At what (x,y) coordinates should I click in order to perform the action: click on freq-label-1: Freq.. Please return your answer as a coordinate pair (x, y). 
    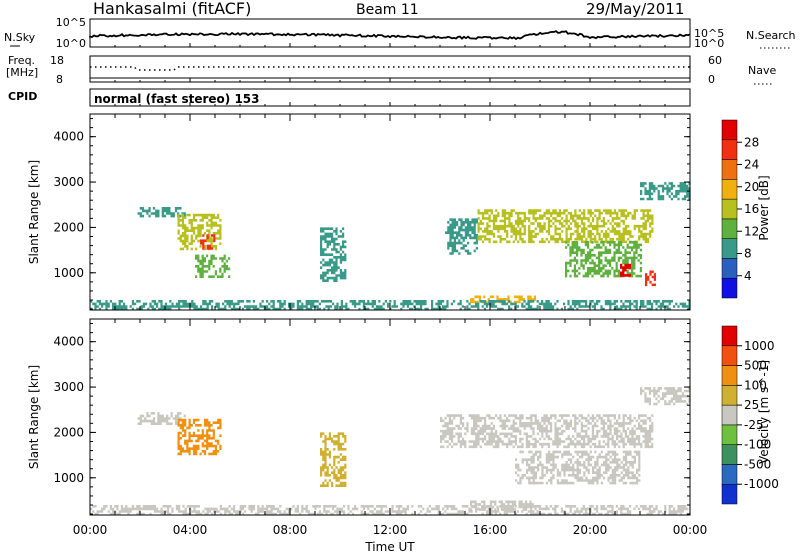
    Looking at the image, I should click on (21, 60).